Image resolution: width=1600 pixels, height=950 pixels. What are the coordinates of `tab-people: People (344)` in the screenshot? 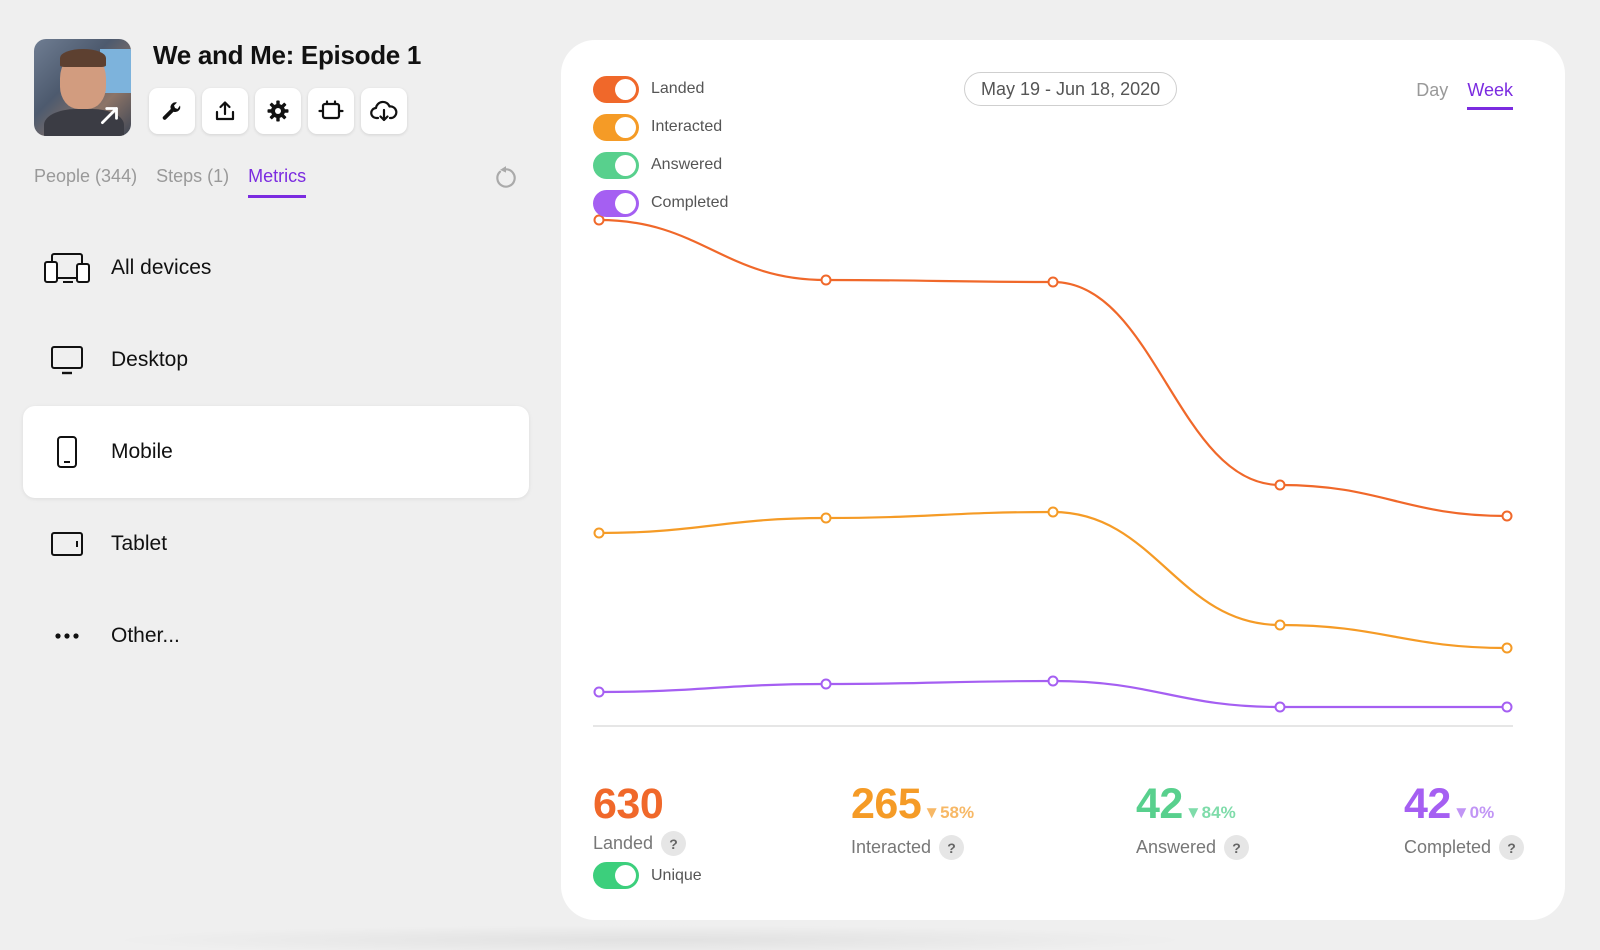 It's located at (86, 176).